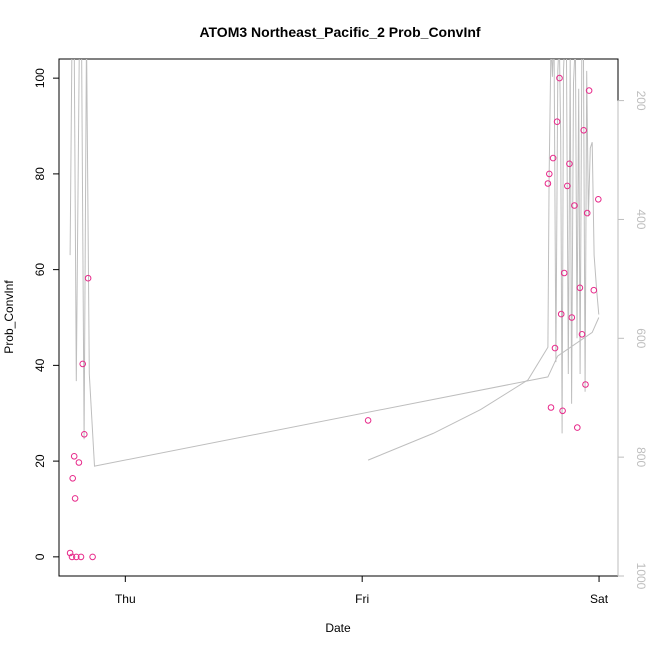 This screenshot has width=650, height=650. What do you see at coordinates (40, 461) in the screenshot?
I see `y-tick-label-2: 20` at bounding box center [40, 461].